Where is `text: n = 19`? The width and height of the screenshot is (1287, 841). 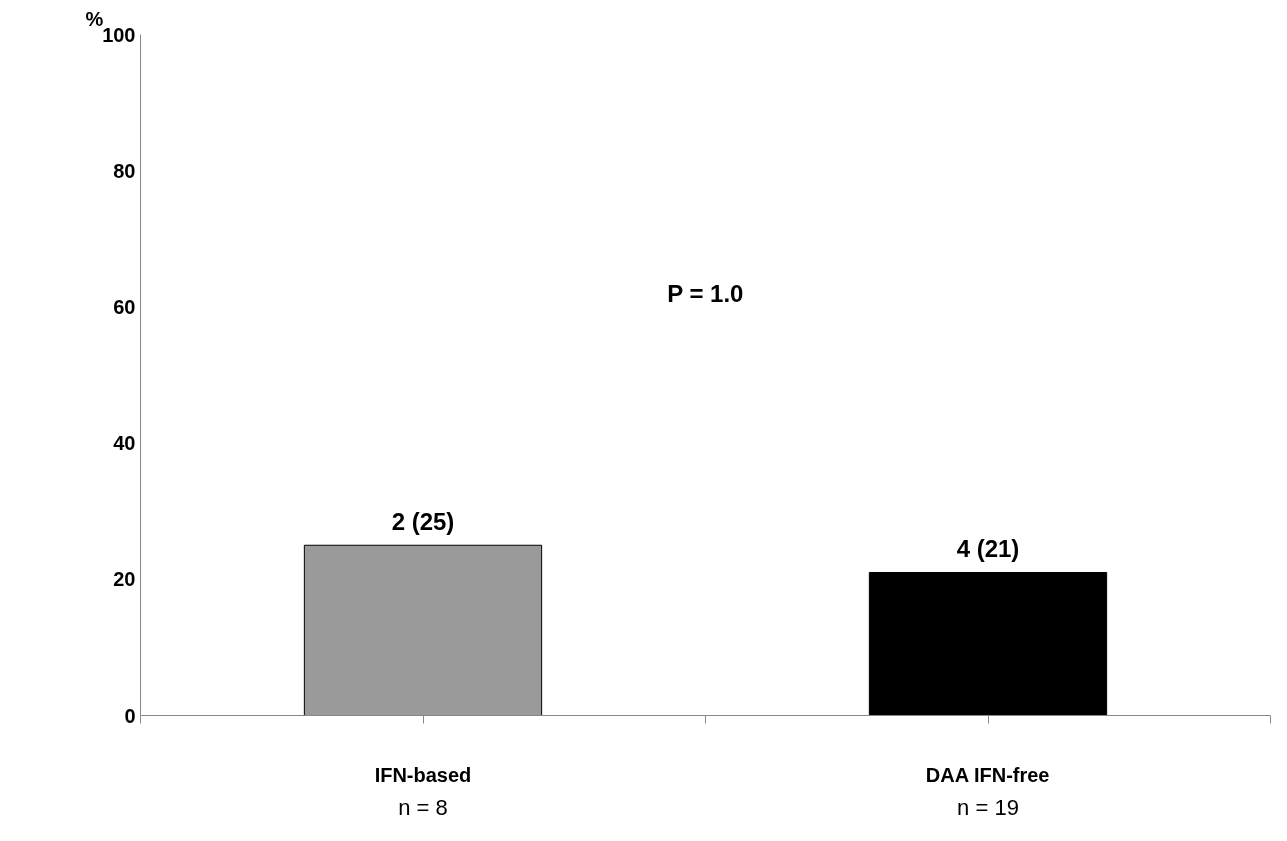 text: n = 19 is located at coordinates (988, 807).